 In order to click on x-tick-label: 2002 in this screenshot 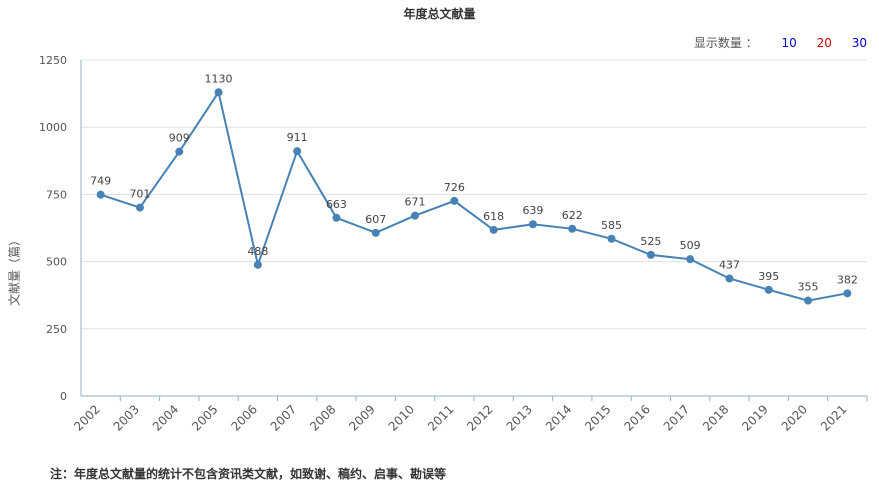, I will do `click(86, 417)`.